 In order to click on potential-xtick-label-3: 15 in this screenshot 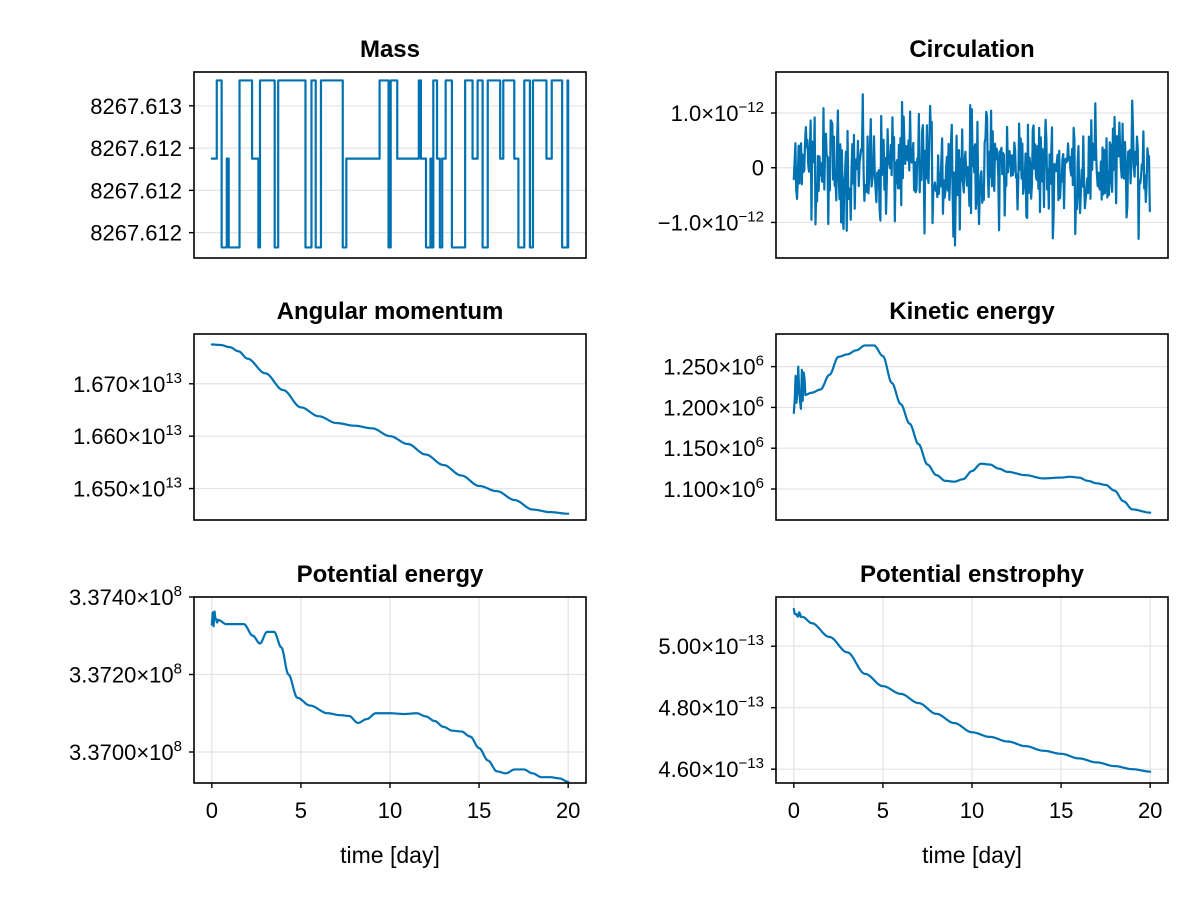, I will do `click(479, 810)`.